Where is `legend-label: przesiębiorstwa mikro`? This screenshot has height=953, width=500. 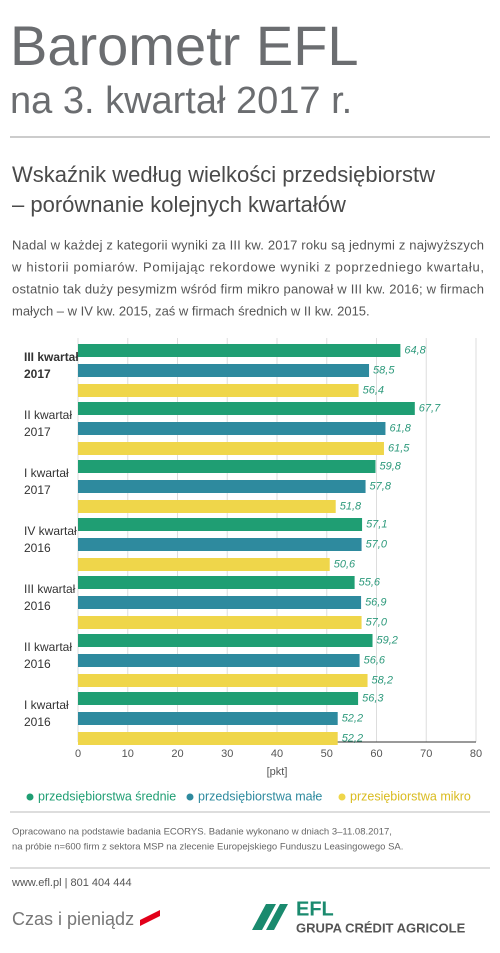 legend-label: przesiębiorstwa mikro is located at coordinates (410, 796).